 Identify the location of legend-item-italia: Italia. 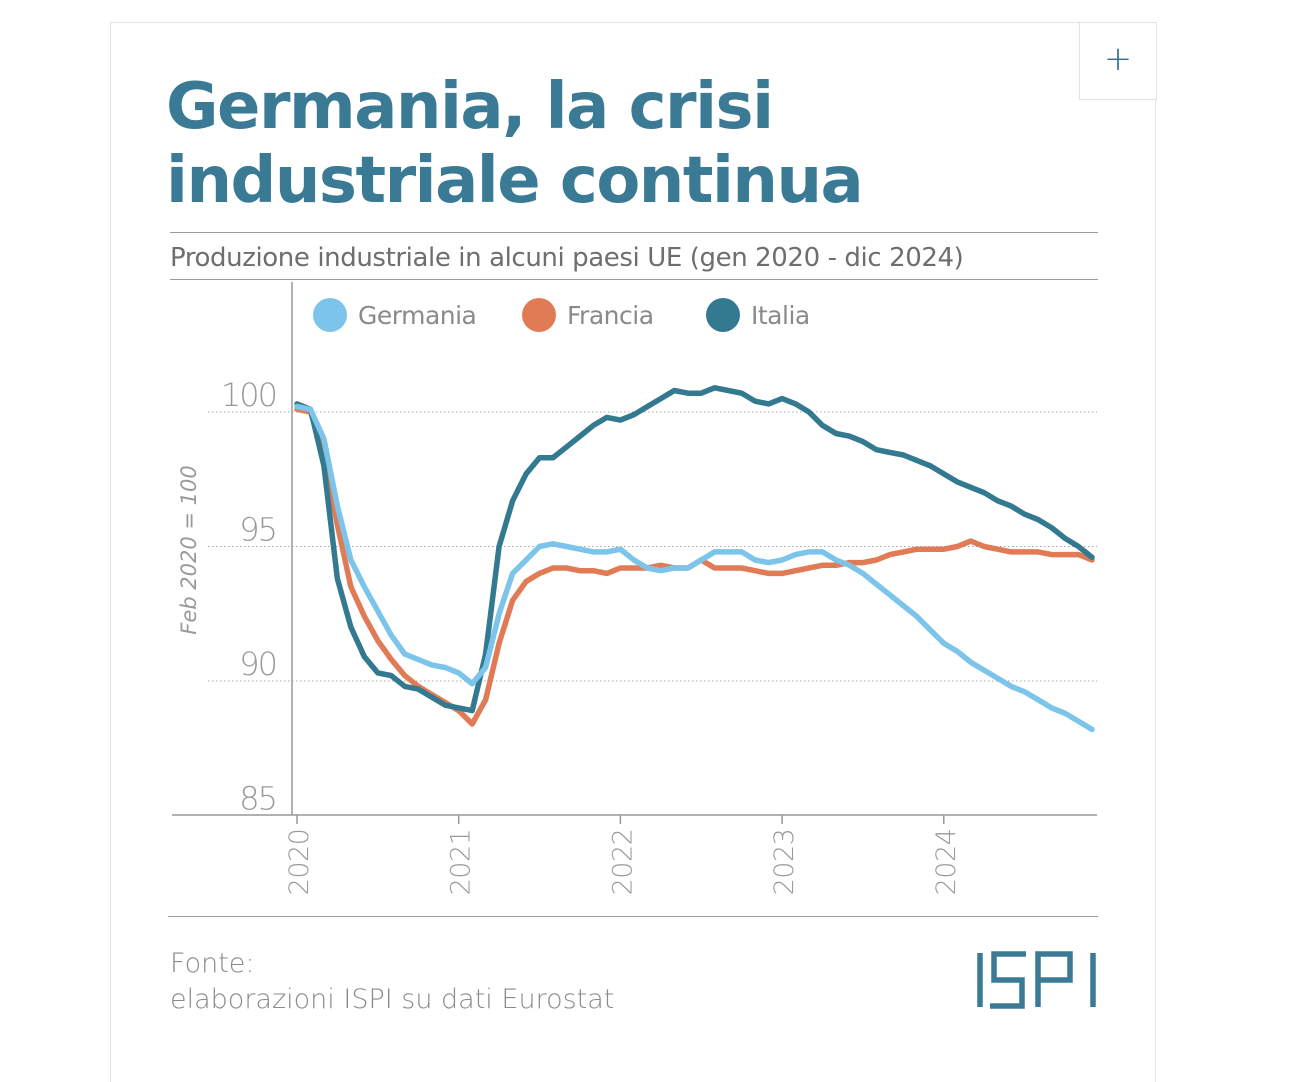
(758, 315).